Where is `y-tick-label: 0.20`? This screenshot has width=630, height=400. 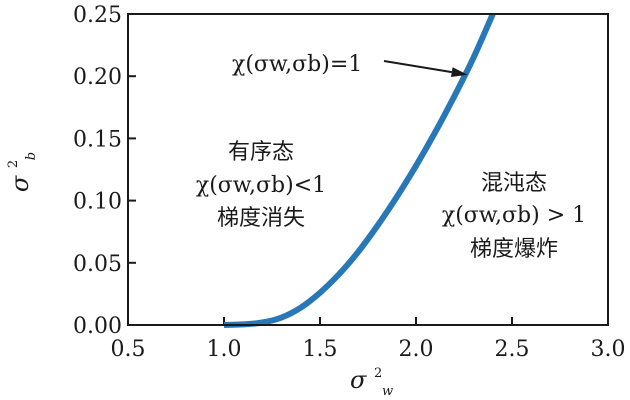
y-tick-label: 0.20 is located at coordinates (97, 77).